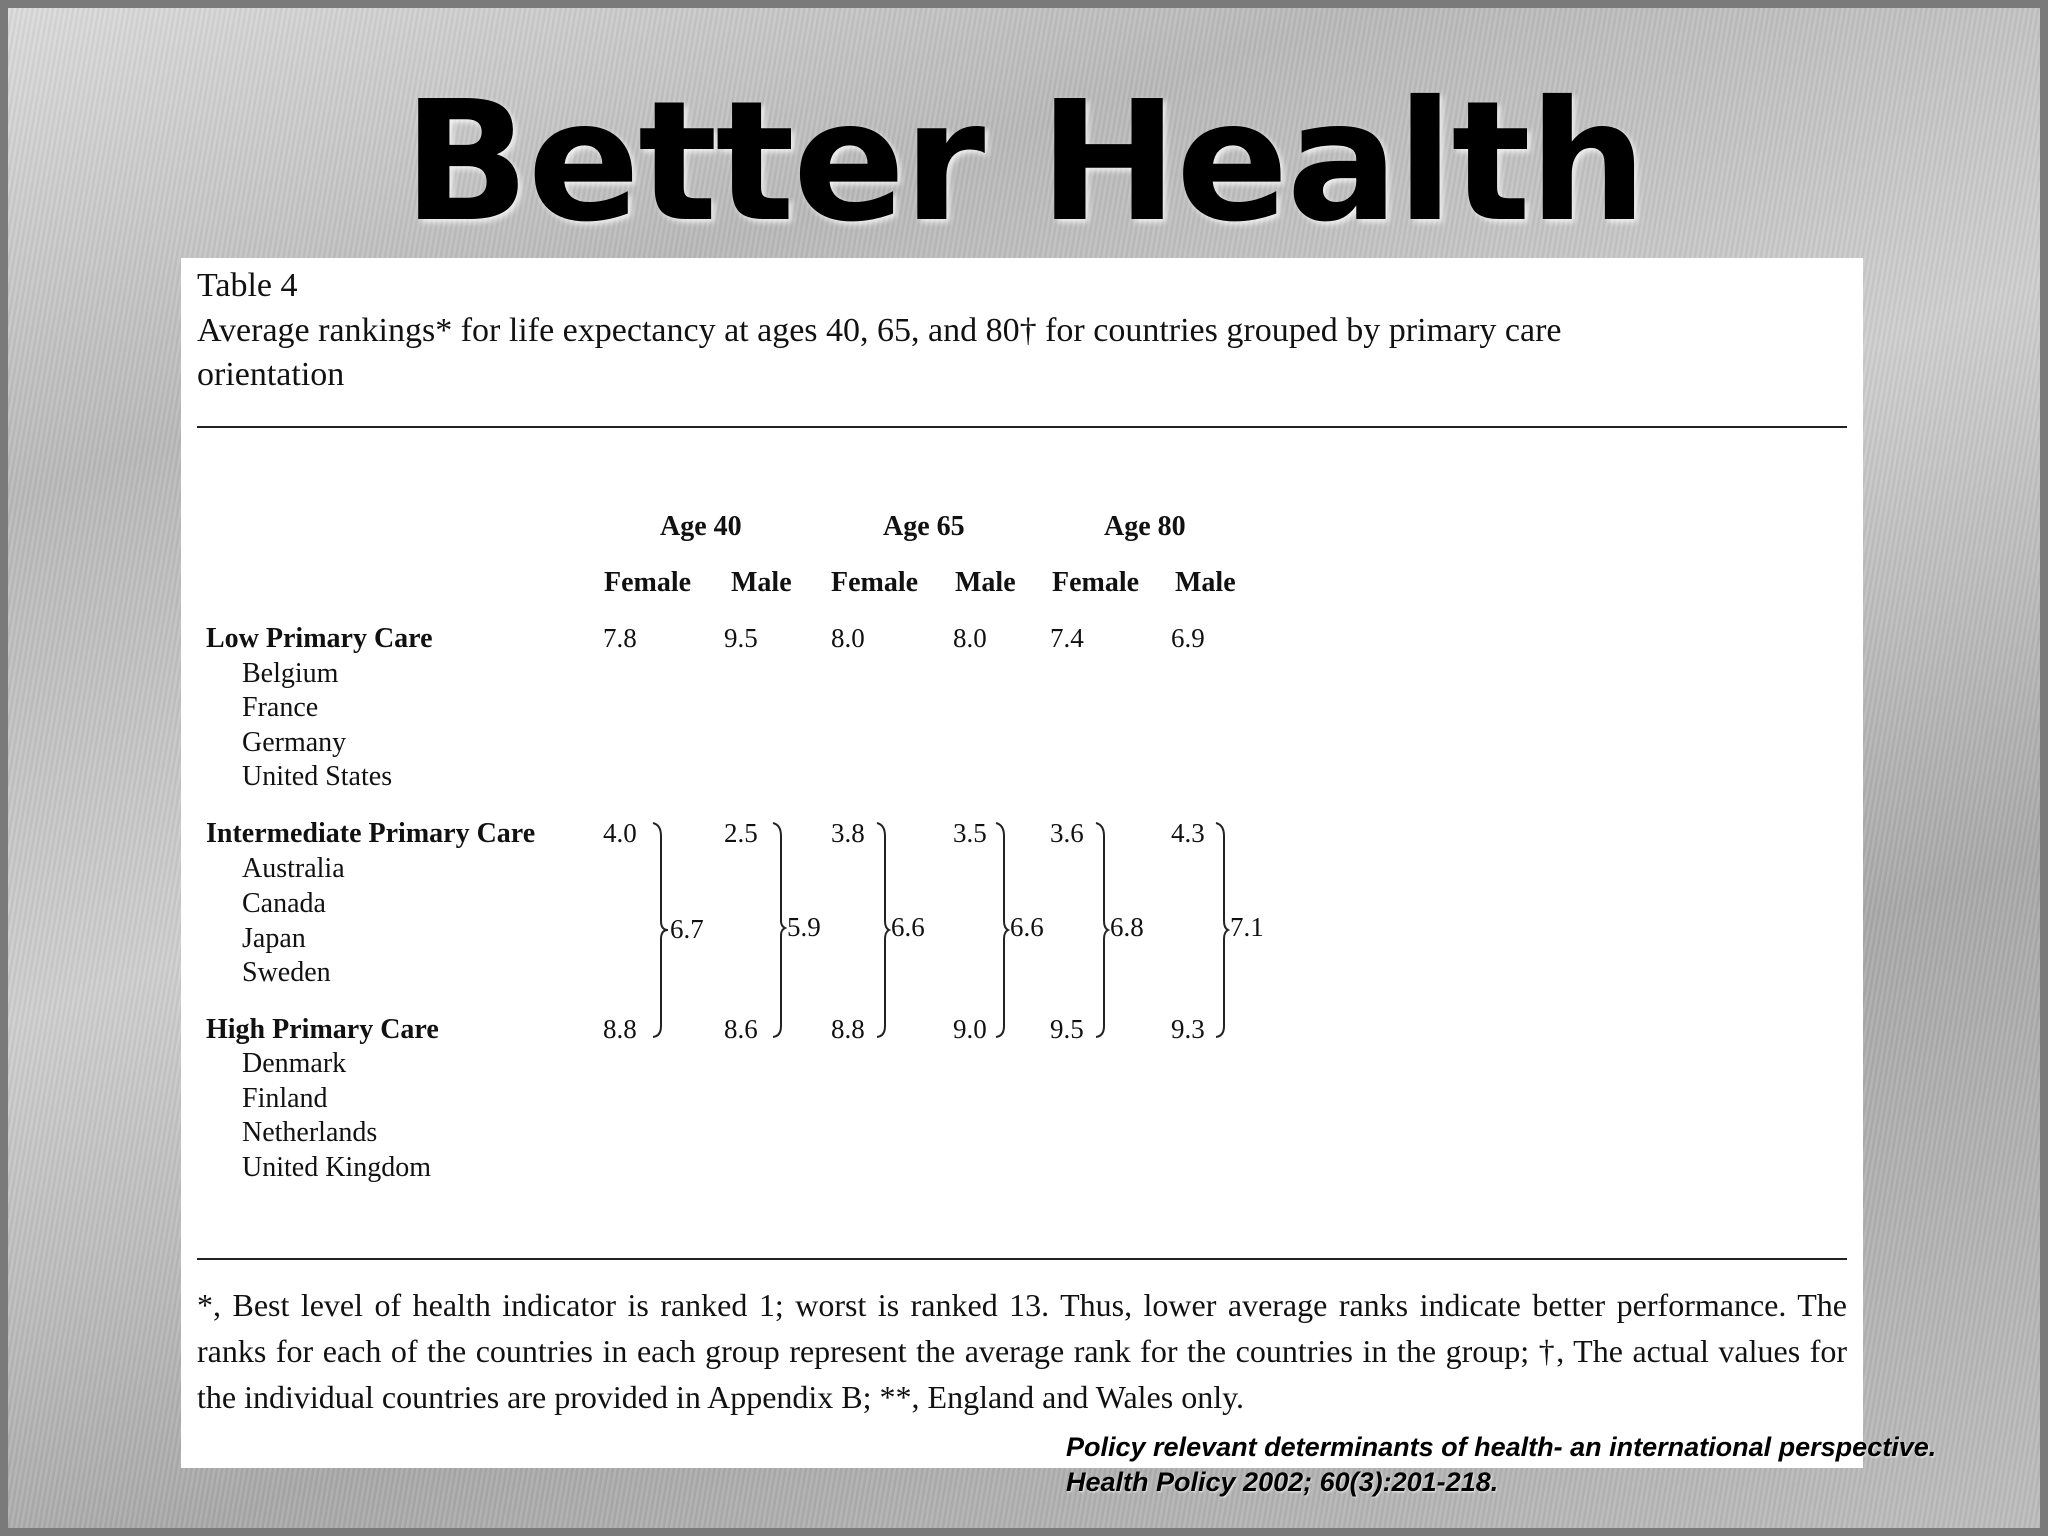  I want to click on value-intermediate-age65-female: 3.8, so click(848, 833).